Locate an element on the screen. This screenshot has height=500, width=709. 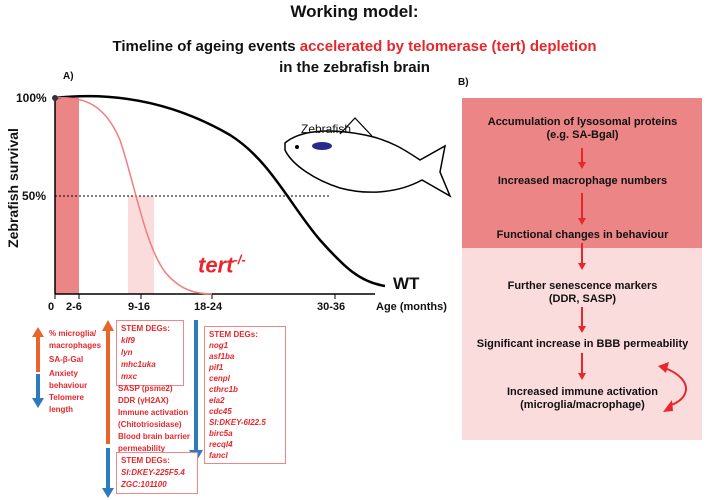
telomere-item: length is located at coordinates (61, 409).